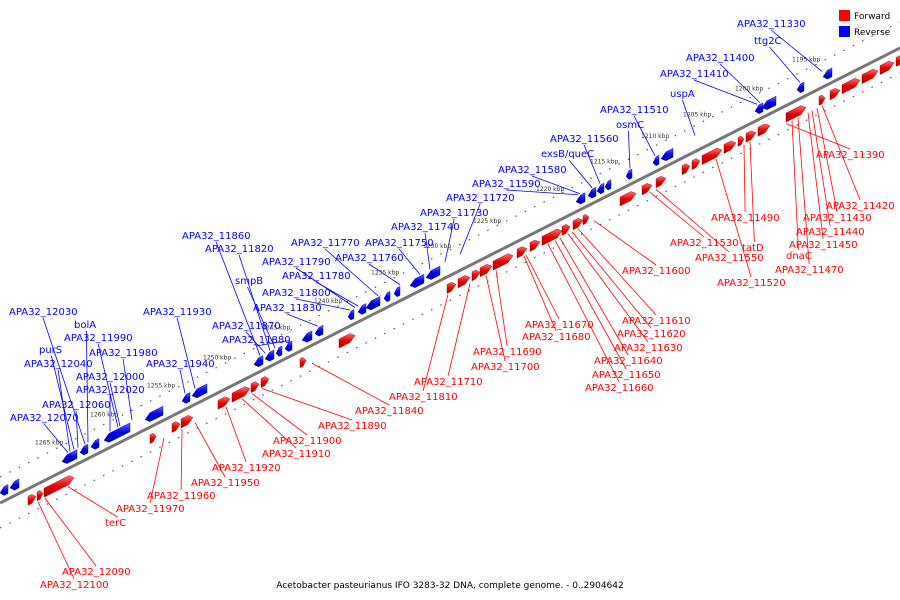 This screenshot has width=900, height=600. Describe the element at coordinates (115, 523) in the screenshot. I see `forward-gene-label: terC` at that location.